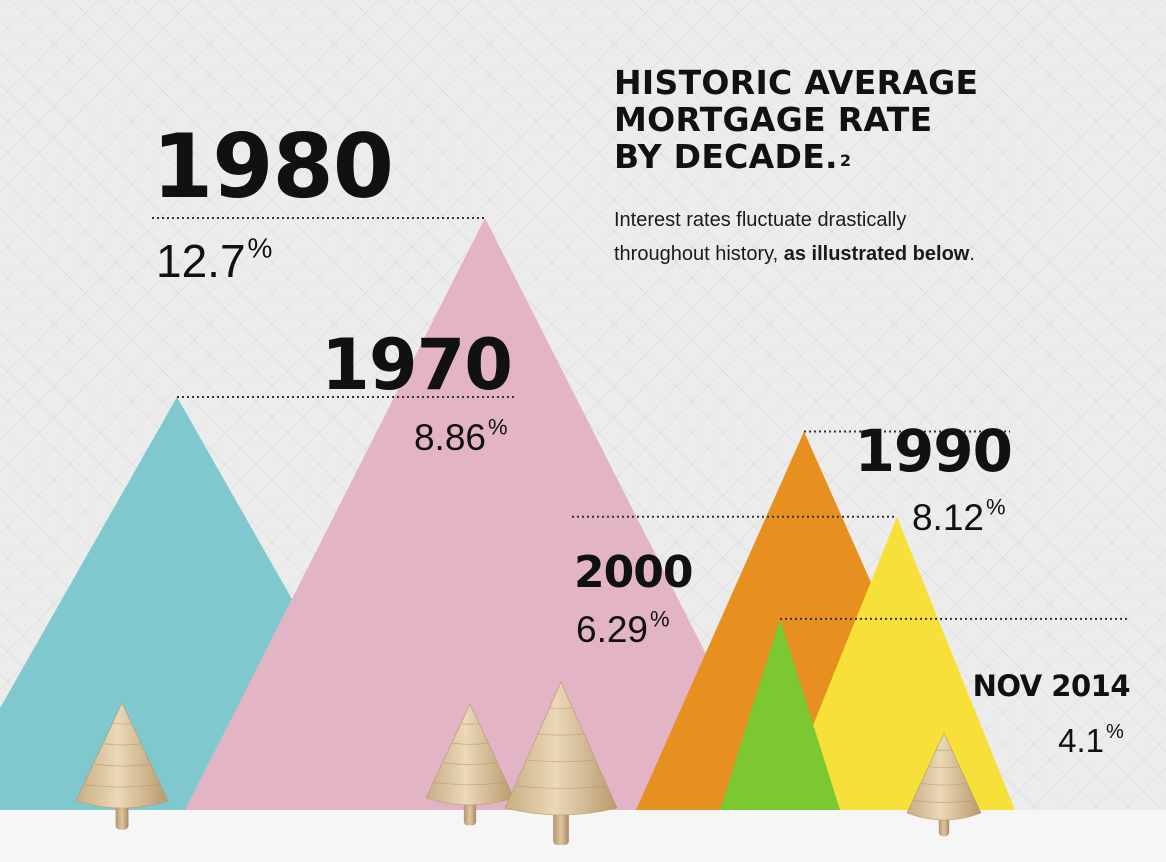  What do you see at coordinates (498, 426) in the screenshot?
I see `value-unit-1970: %` at bounding box center [498, 426].